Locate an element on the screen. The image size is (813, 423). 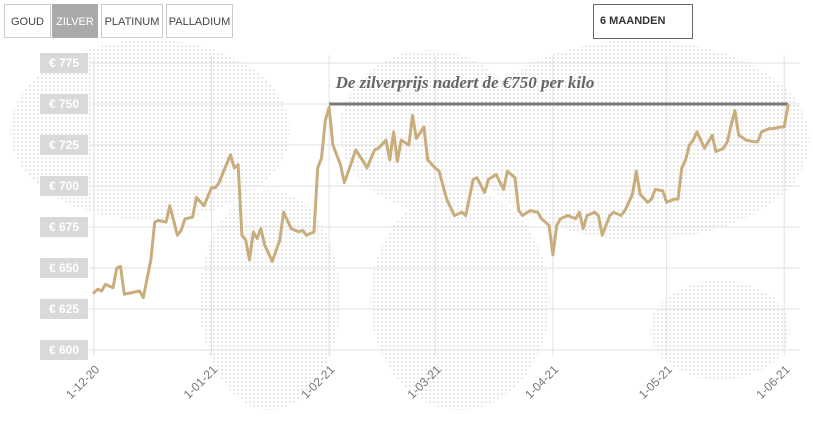
metal-tab: PALLADIUM is located at coordinates (199, 21).